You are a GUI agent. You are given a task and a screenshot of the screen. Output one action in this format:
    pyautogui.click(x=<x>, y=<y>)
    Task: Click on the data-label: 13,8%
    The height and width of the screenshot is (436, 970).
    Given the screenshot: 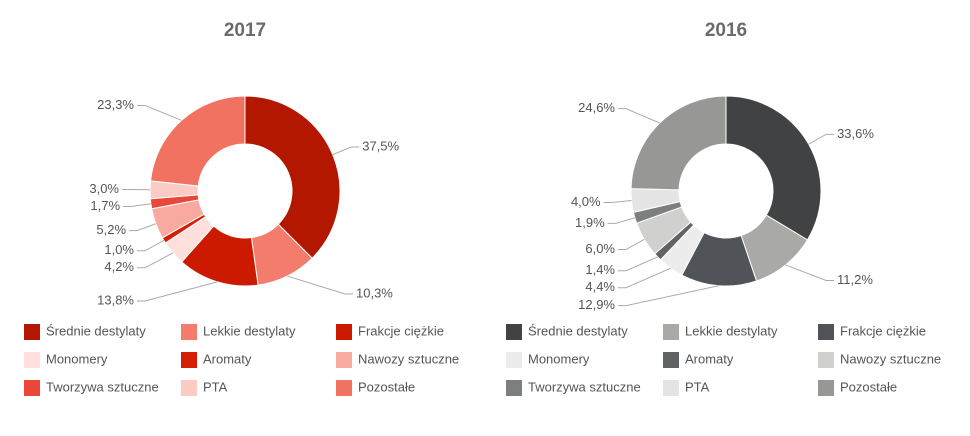 What is the action you would take?
    pyautogui.click(x=115, y=299)
    